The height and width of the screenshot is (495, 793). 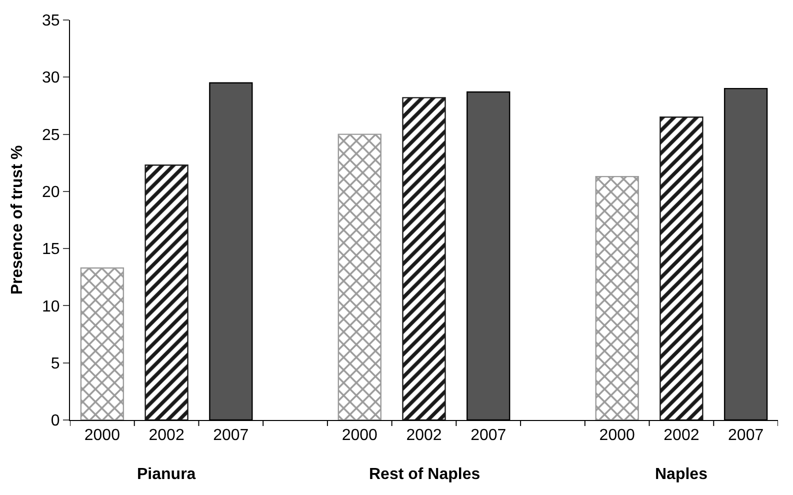 I want to click on y-tick-label: 10, so click(x=51, y=307).